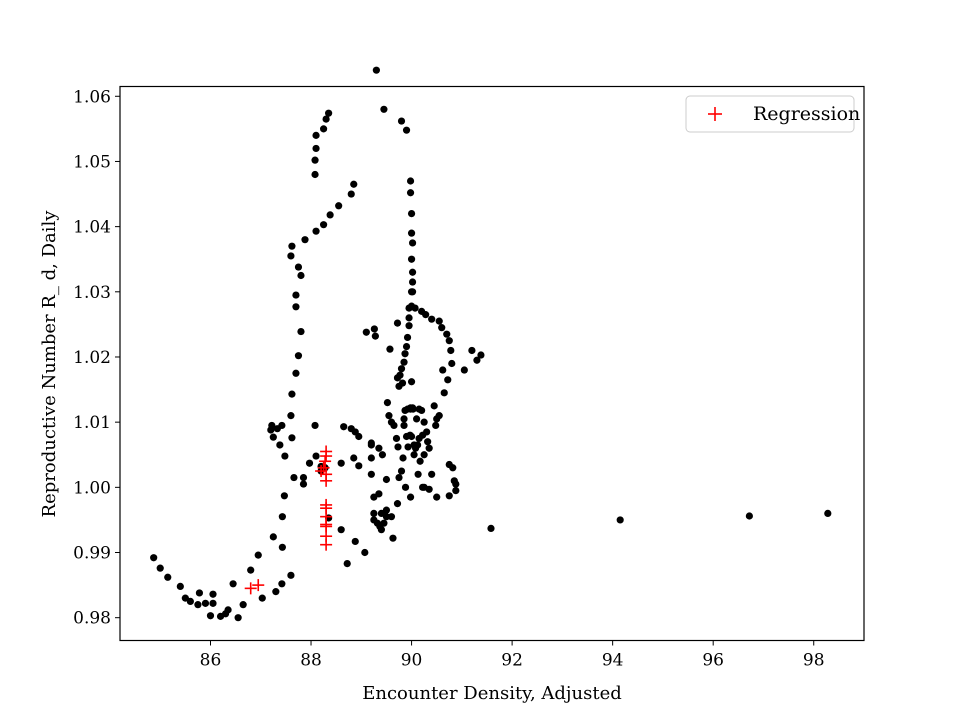 This screenshot has width=960, height=720. What do you see at coordinates (814, 661) in the screenshot?
I see `x-tick-label: 98` at bounding box center [814, 661].